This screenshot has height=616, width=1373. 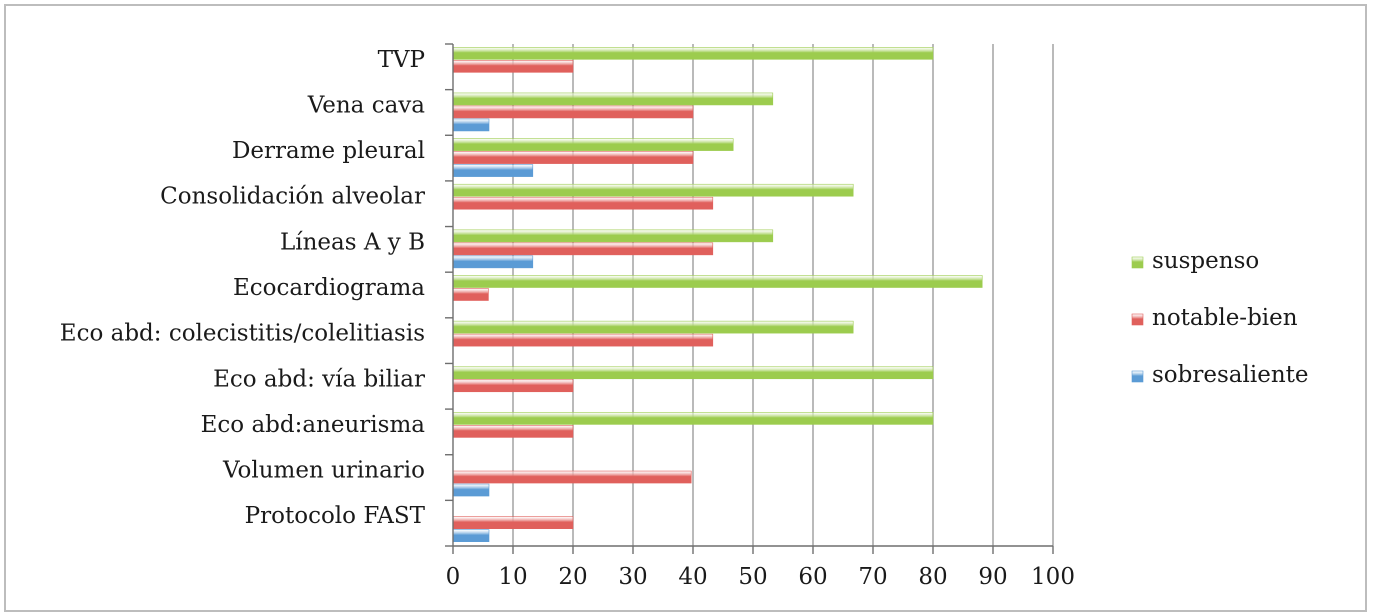 I want to click on legend: suspenso notable-bien sobresaliente, so click(x=1220, y=318).